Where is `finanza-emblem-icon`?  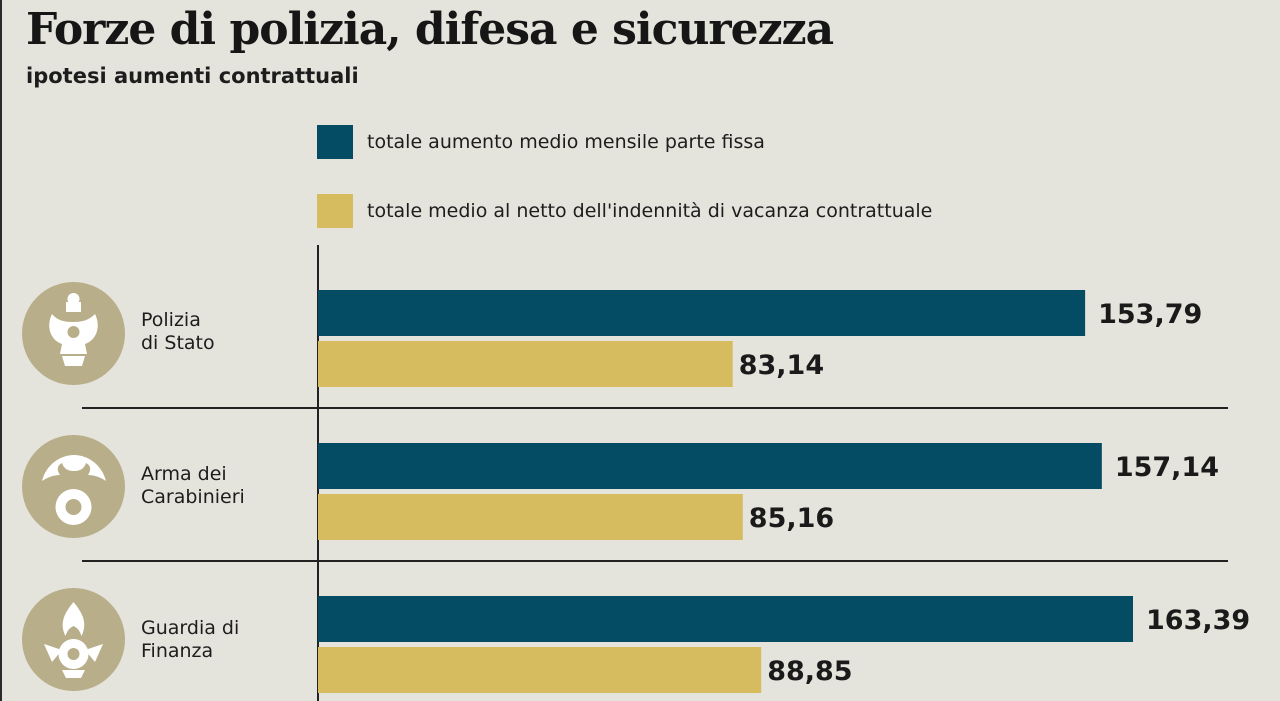 finanza-emblem-icon is located at coordinates (73, 639).